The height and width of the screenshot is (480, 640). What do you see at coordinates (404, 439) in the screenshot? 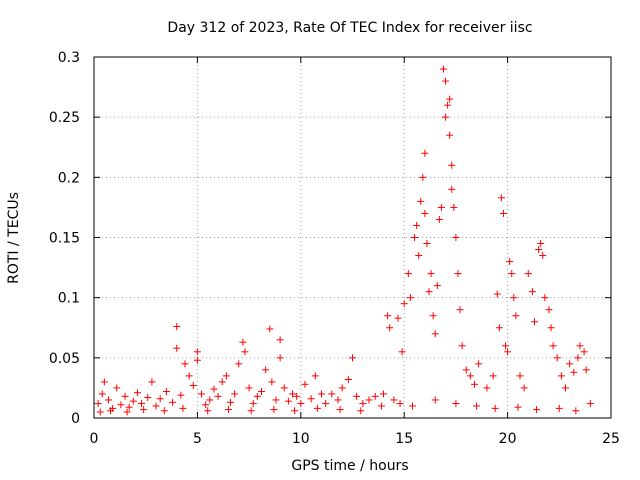
I see `x-tick-label: 15` at bounding box center [404, 439].